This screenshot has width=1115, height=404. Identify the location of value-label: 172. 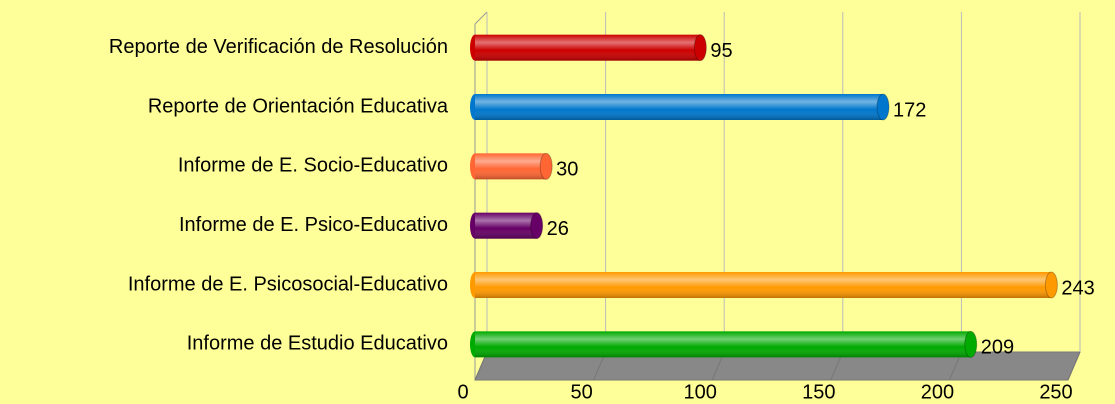
(909, 110).